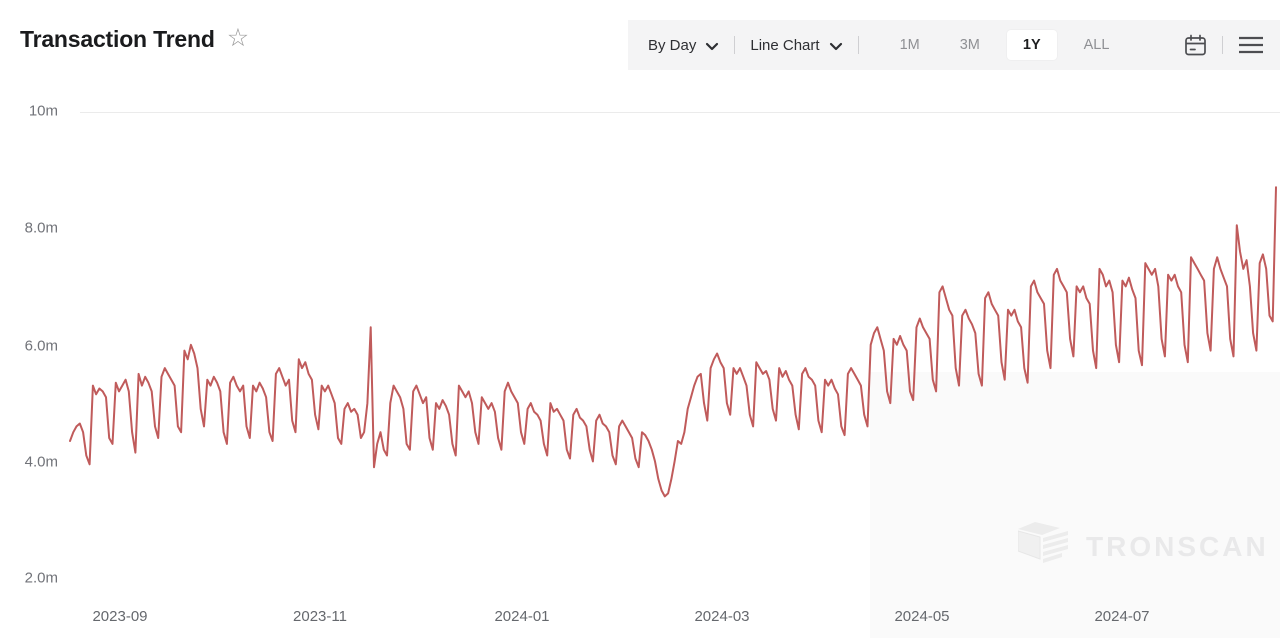 This screenshot has height=640, width=1280. I want to click on tronscan-watermark: TRONSCAN, so click(1143, 546).